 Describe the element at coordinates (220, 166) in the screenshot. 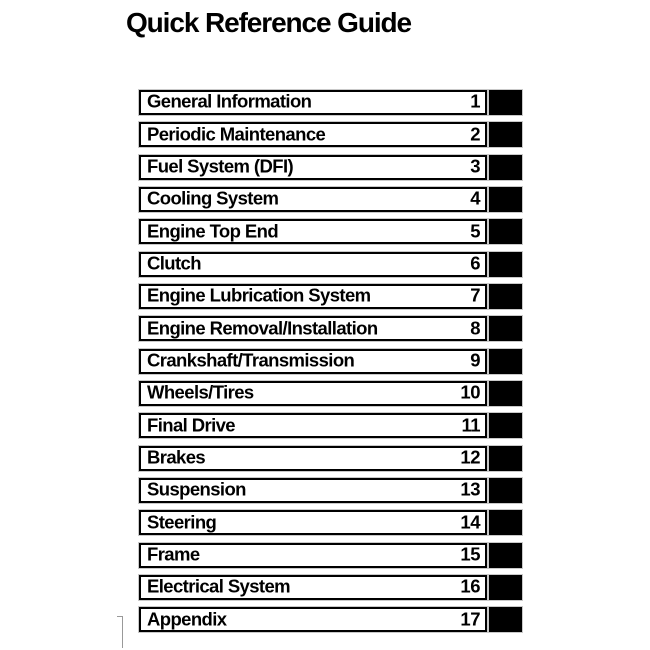

I see `chapter-label: Fuel System (DFI)` at that location.